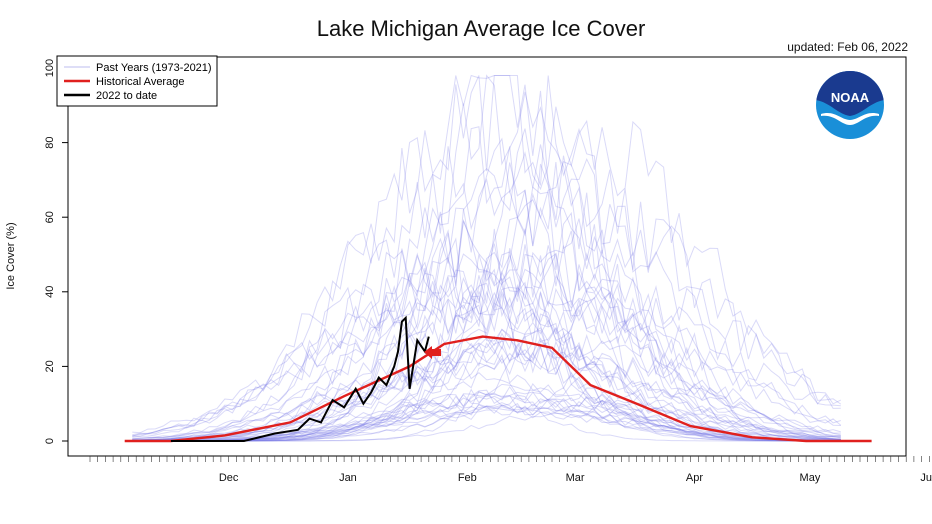 The height and width of the screenshot is (524, 932). Describe the element at coordinates (56, 251) in the screenshot. I see `y-axis: 0 20 40 60 80 100` at that location.